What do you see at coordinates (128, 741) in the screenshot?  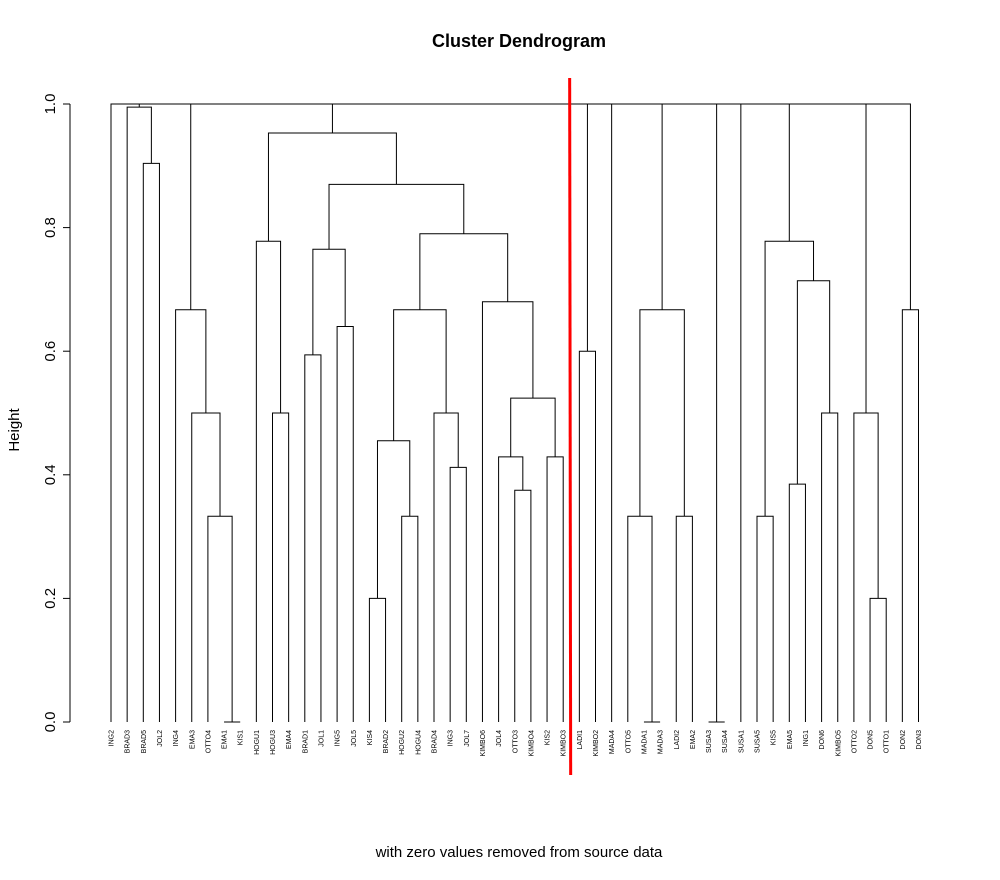 I see `leaf-label: BRAD3` at bounding box center [128, 741].